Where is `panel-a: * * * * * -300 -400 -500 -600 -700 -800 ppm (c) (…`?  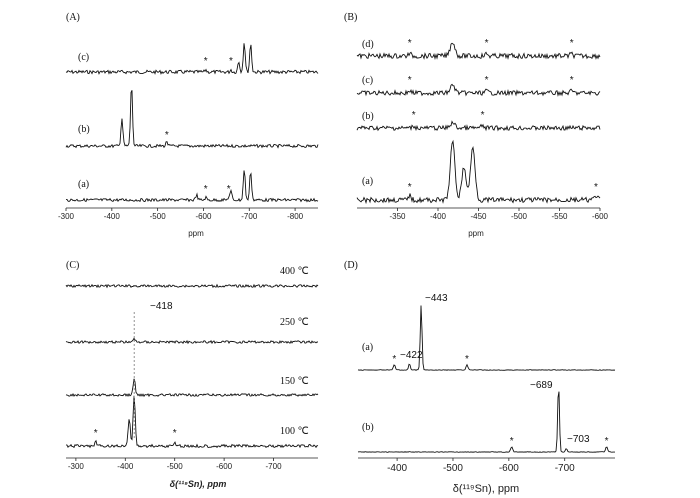
panel-a: * * * * * -300 -400 -500 -600 -700 -800 ppm (c) (… is located at coordinates (188, 140).